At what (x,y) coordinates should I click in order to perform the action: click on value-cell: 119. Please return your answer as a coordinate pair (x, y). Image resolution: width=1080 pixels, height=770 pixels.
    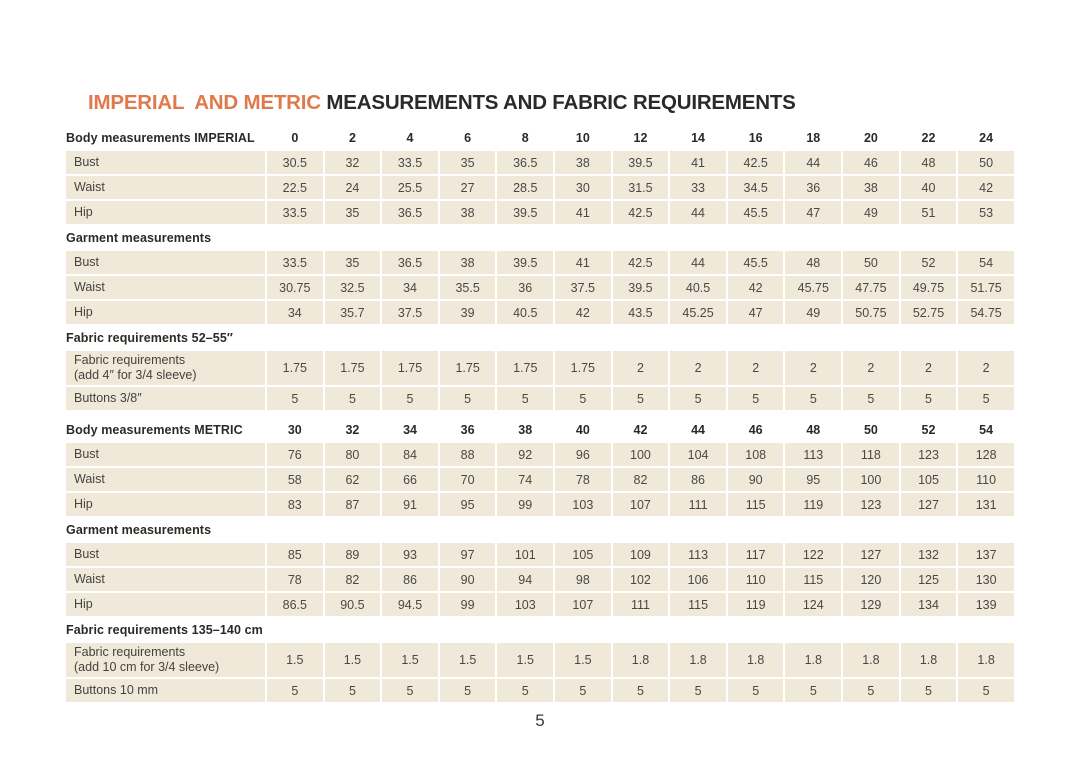
    Looking at the image, I should click on (813, 504).